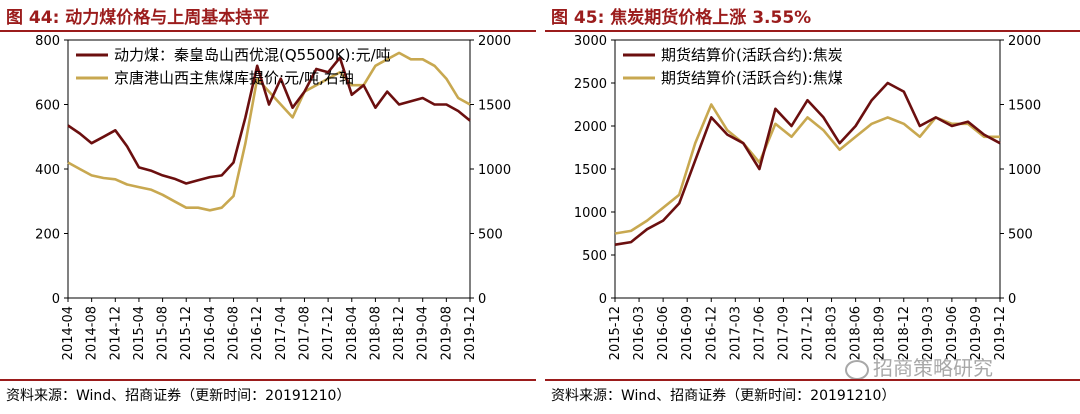 The width and height of the screenshot is (1080, 414). What do you see at coordinates (268, 31) in the screenshot?
I see `left-title-rule` at bounding box center [268, 31].